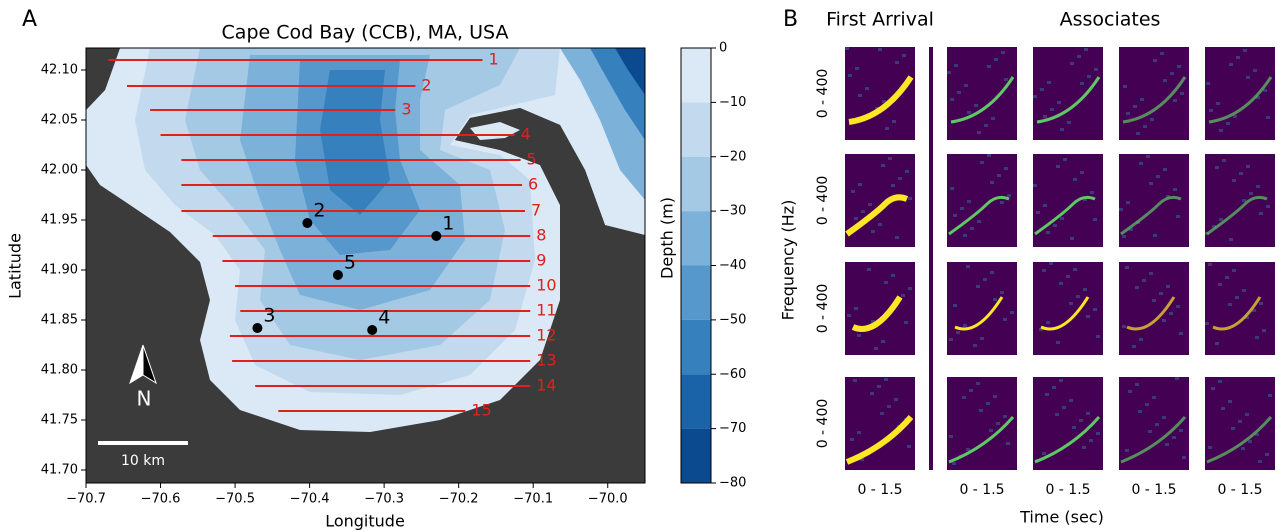 This screenshot has height=532, width=1277. Describe the element at coordinates (384, 499) in the screenshot. I see `x-tick-label: −70.3` at that location.